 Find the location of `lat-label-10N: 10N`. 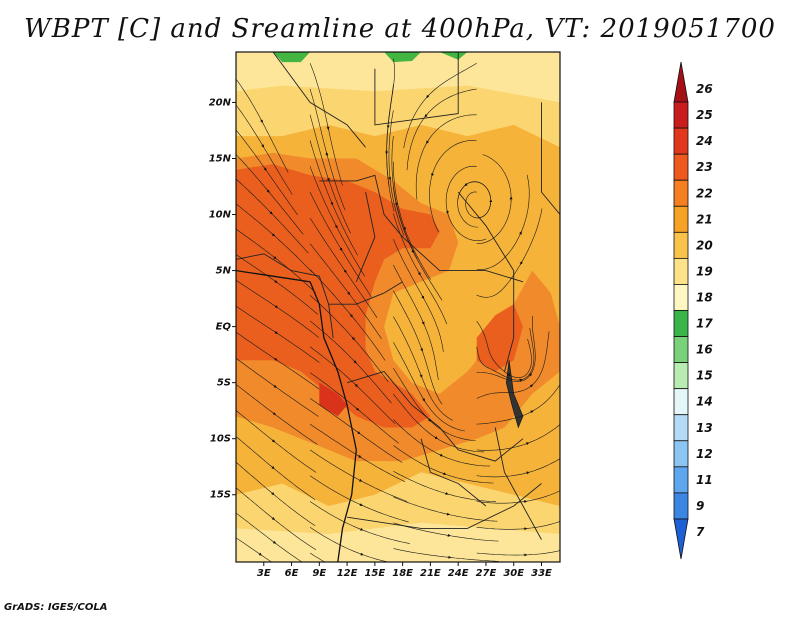

lat-label-10N: 10N is located at coordinates (220, 215).